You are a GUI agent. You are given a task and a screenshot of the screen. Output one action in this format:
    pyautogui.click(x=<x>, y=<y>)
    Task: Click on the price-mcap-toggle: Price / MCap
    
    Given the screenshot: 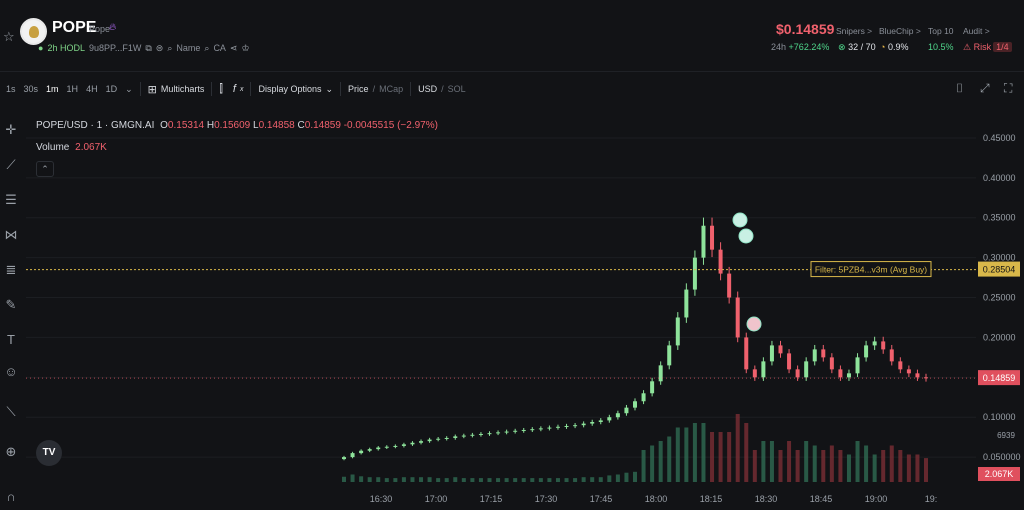 What is the action you would take?
    pyautogui.click(x=375, y=89)
    